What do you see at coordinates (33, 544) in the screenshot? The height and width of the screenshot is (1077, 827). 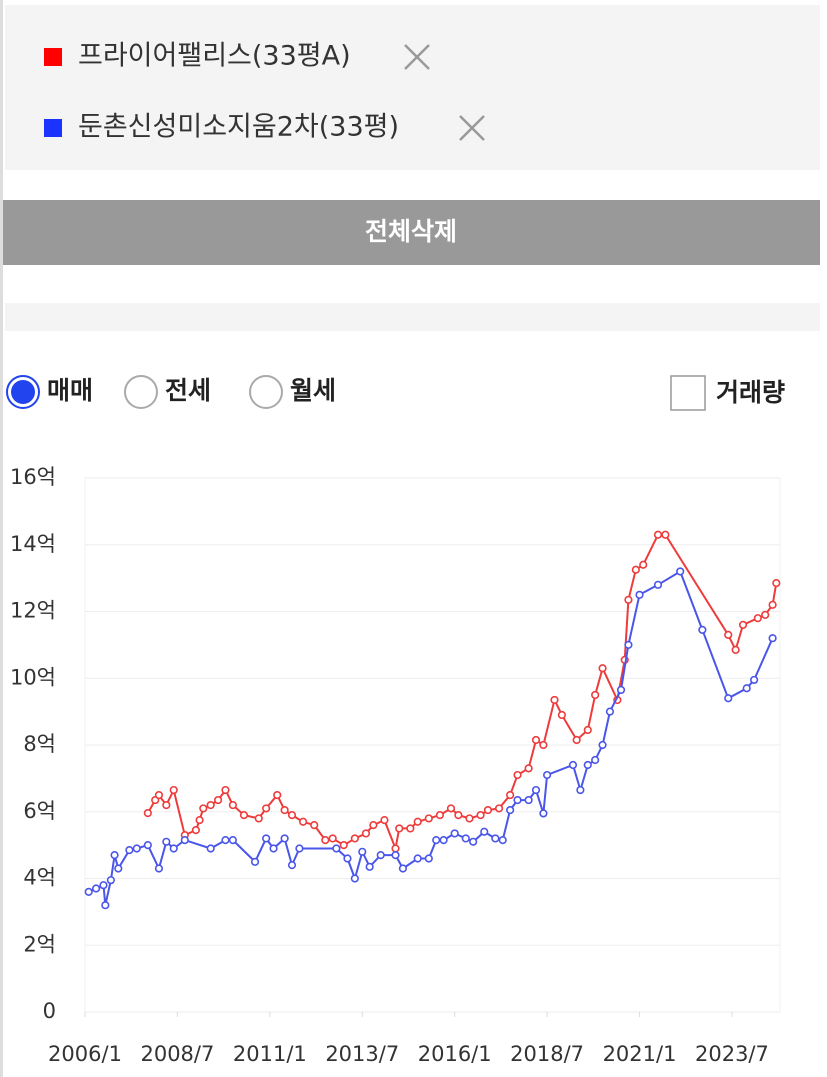 I see `y-tick-label: 14억` at bounding box center [33, 544].